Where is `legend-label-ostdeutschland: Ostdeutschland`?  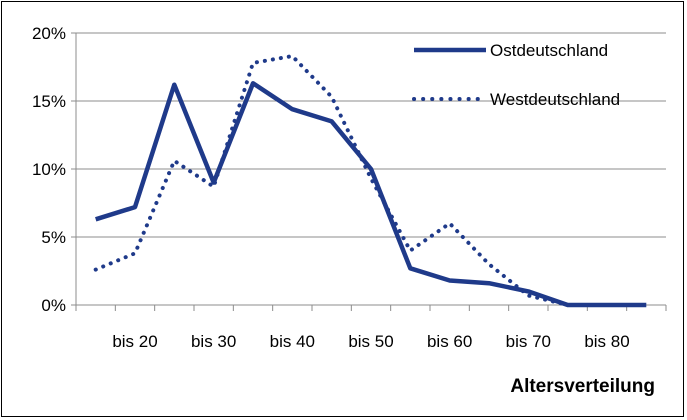
legend-label-ostdeutschland: Ostdeutschland is located at coordinates (549, 50).